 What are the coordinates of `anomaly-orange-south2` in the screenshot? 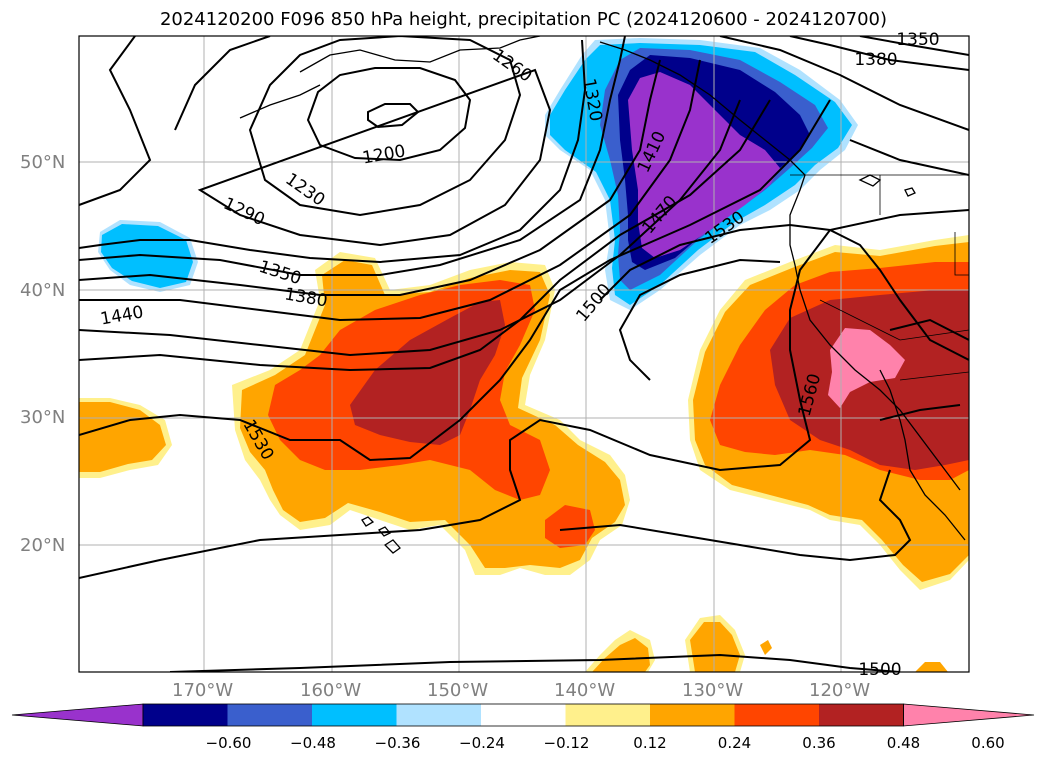 It's located at (715, 647).